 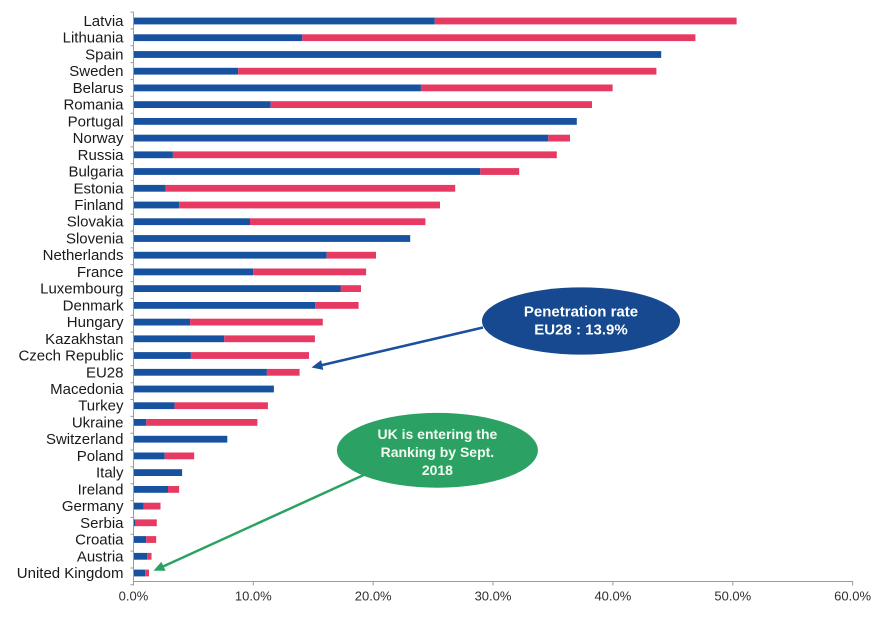 I want to click on svg-text: 50.0%, so click(x=732, y=596).